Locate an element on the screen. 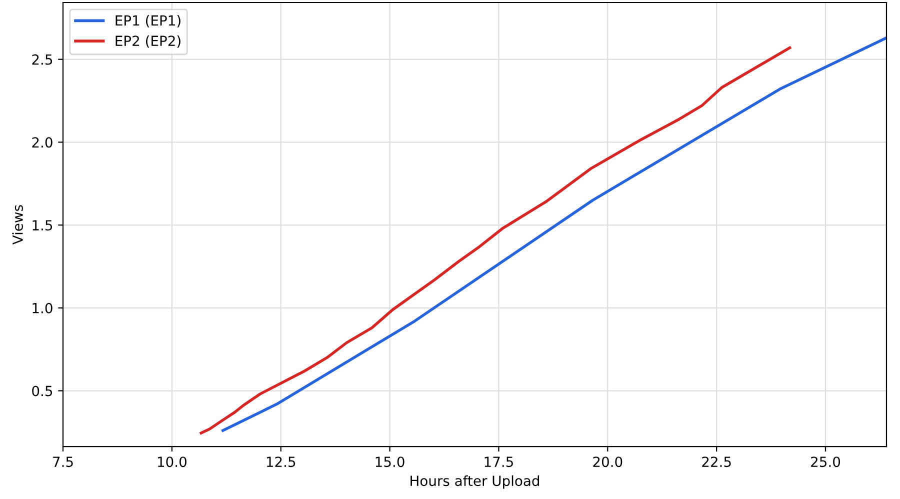 The image size is (900, 499). y-tick-label: 2.0 is located at coordinates (42, 142).